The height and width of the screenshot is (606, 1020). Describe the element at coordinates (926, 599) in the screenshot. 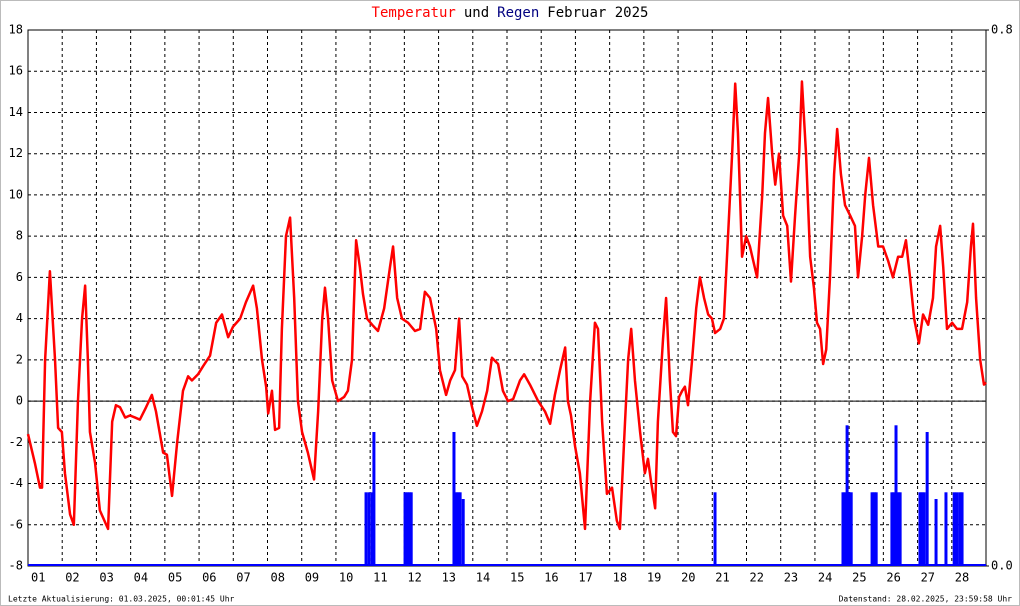

I see `footer-right: Datenstand: 28.02.2025, 23:59:58 Uhr` at that location.